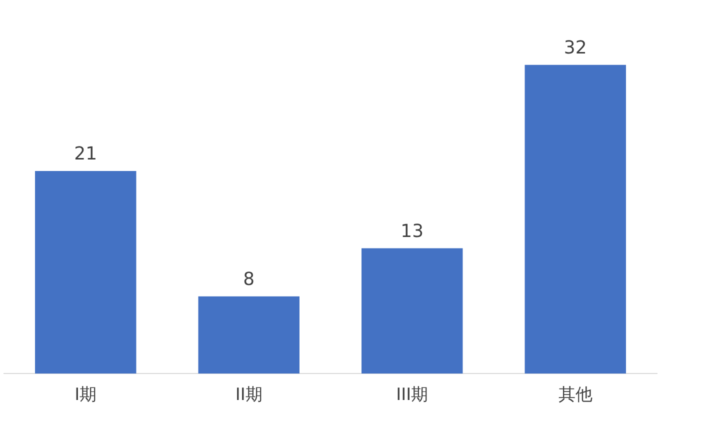  Describe the element at coordinates (575, 395) in the screenshot. I see `x-tick-label: 其他` at that location.